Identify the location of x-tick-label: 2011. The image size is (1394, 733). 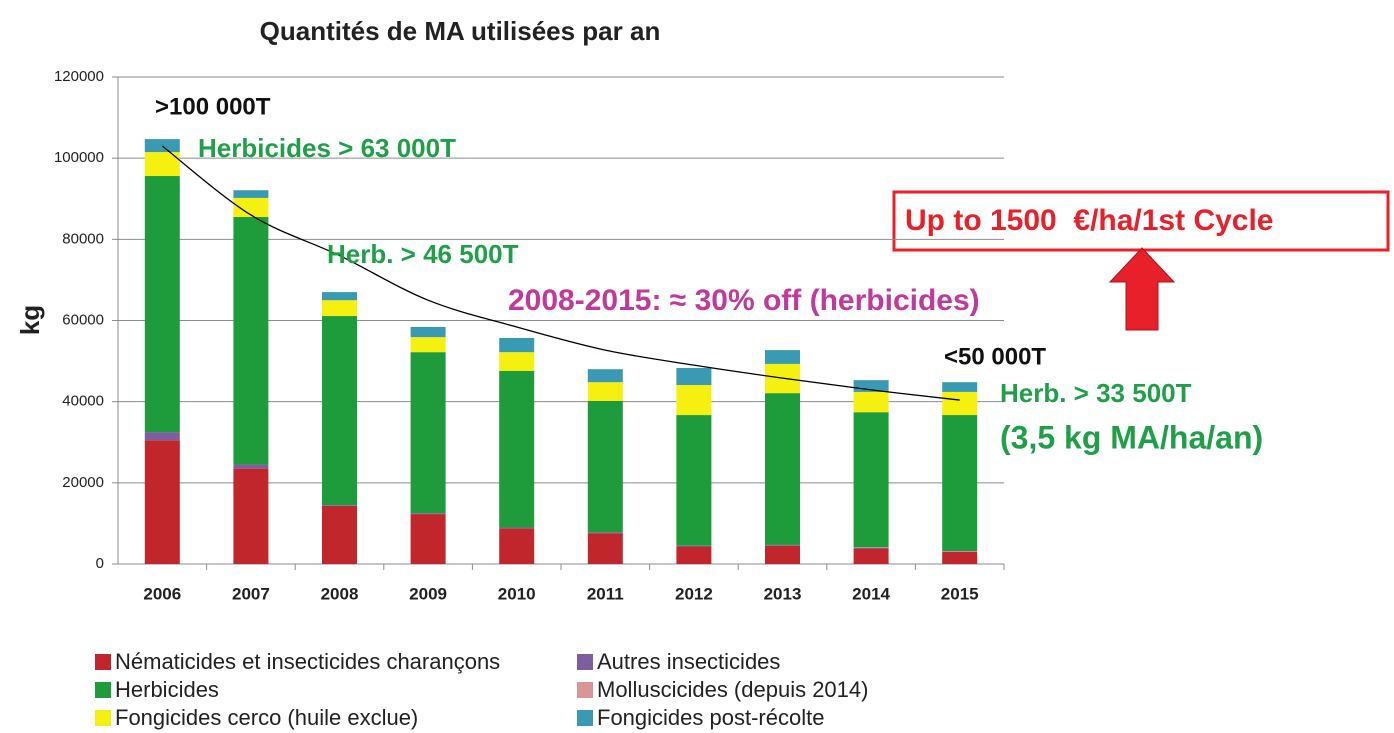
(605, 593).